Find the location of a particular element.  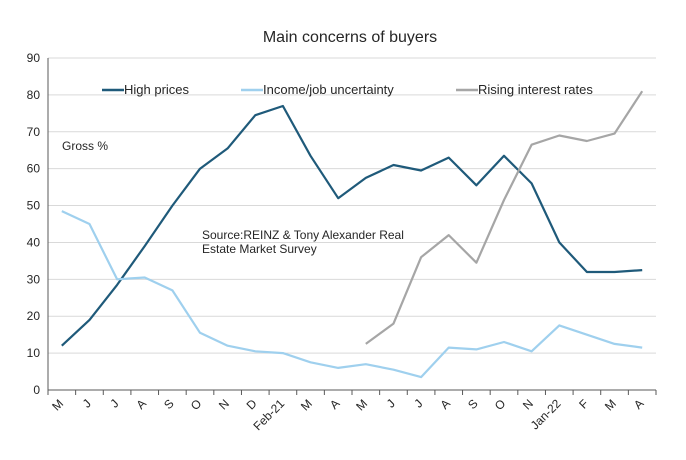

y-tick-label: 50 is located at coordinates (34, 206).